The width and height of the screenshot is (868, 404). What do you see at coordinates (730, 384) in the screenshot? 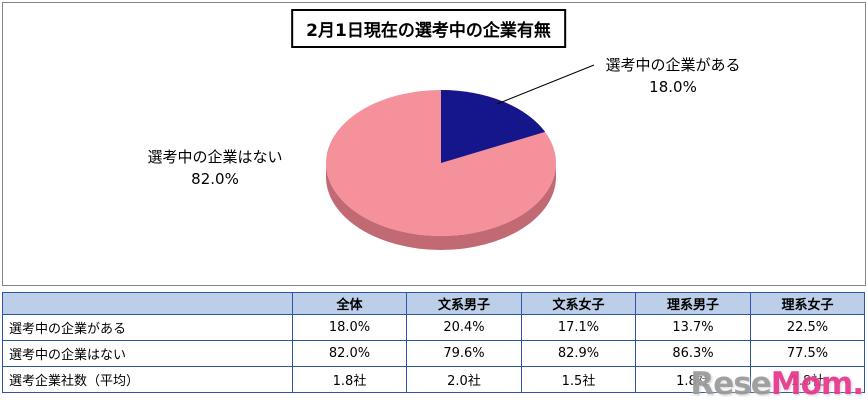
I see `watermark-gray-text: Rese` at bounding box center [730, 384].